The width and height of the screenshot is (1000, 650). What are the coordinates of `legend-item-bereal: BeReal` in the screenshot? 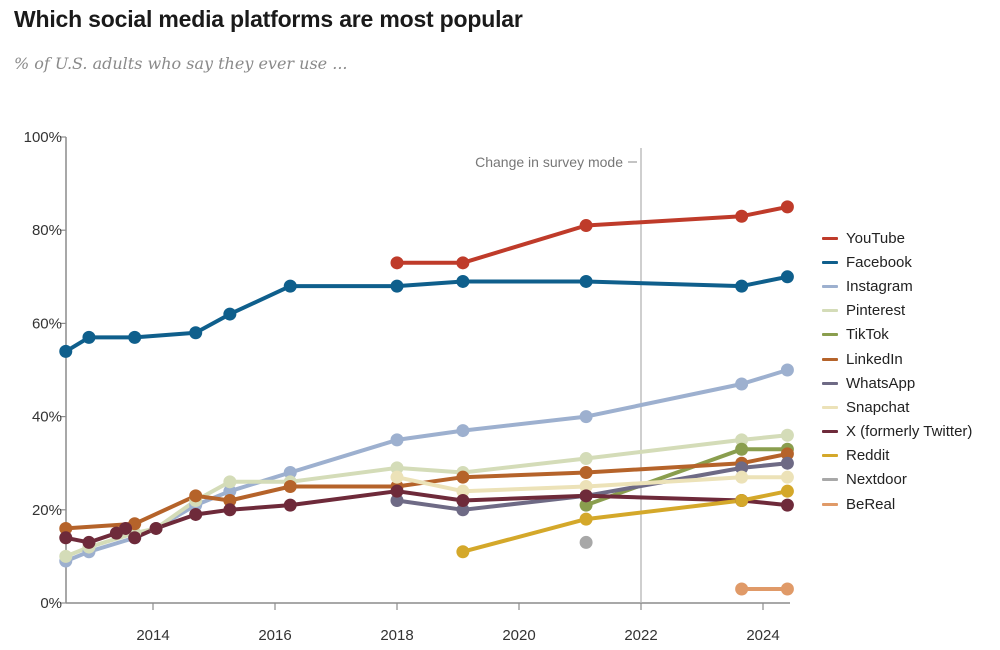 It's located at (897, 504).